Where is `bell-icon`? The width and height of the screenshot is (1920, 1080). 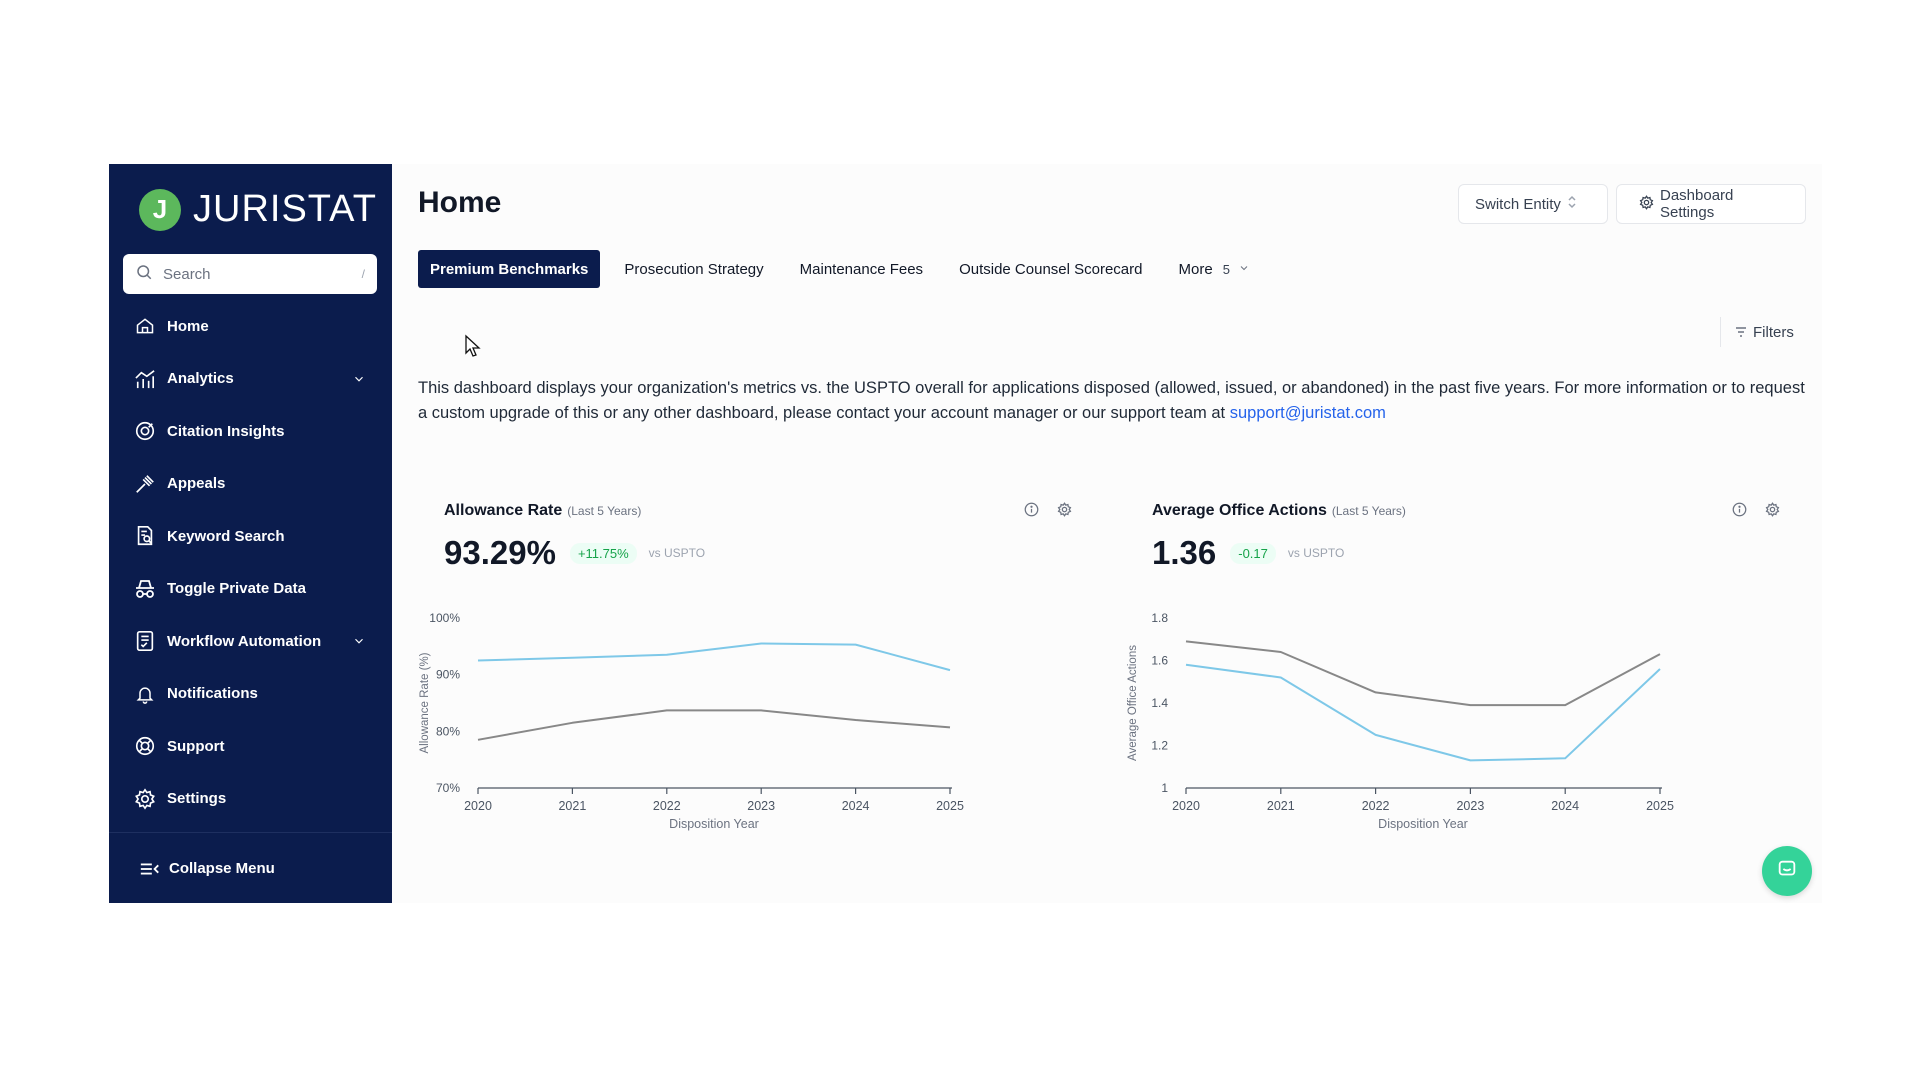
bell-icon is located at coordinates (145, 694).